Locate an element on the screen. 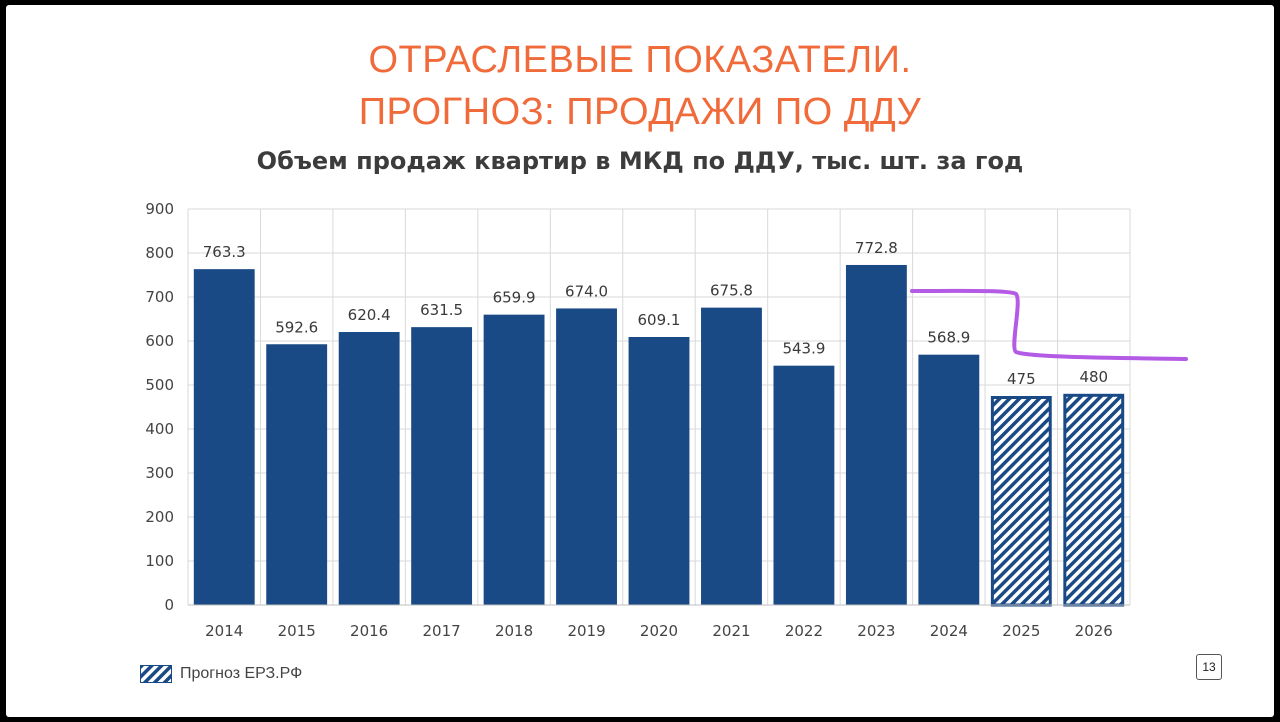  data-label: 609.1 is located at coordinates (659, 320).